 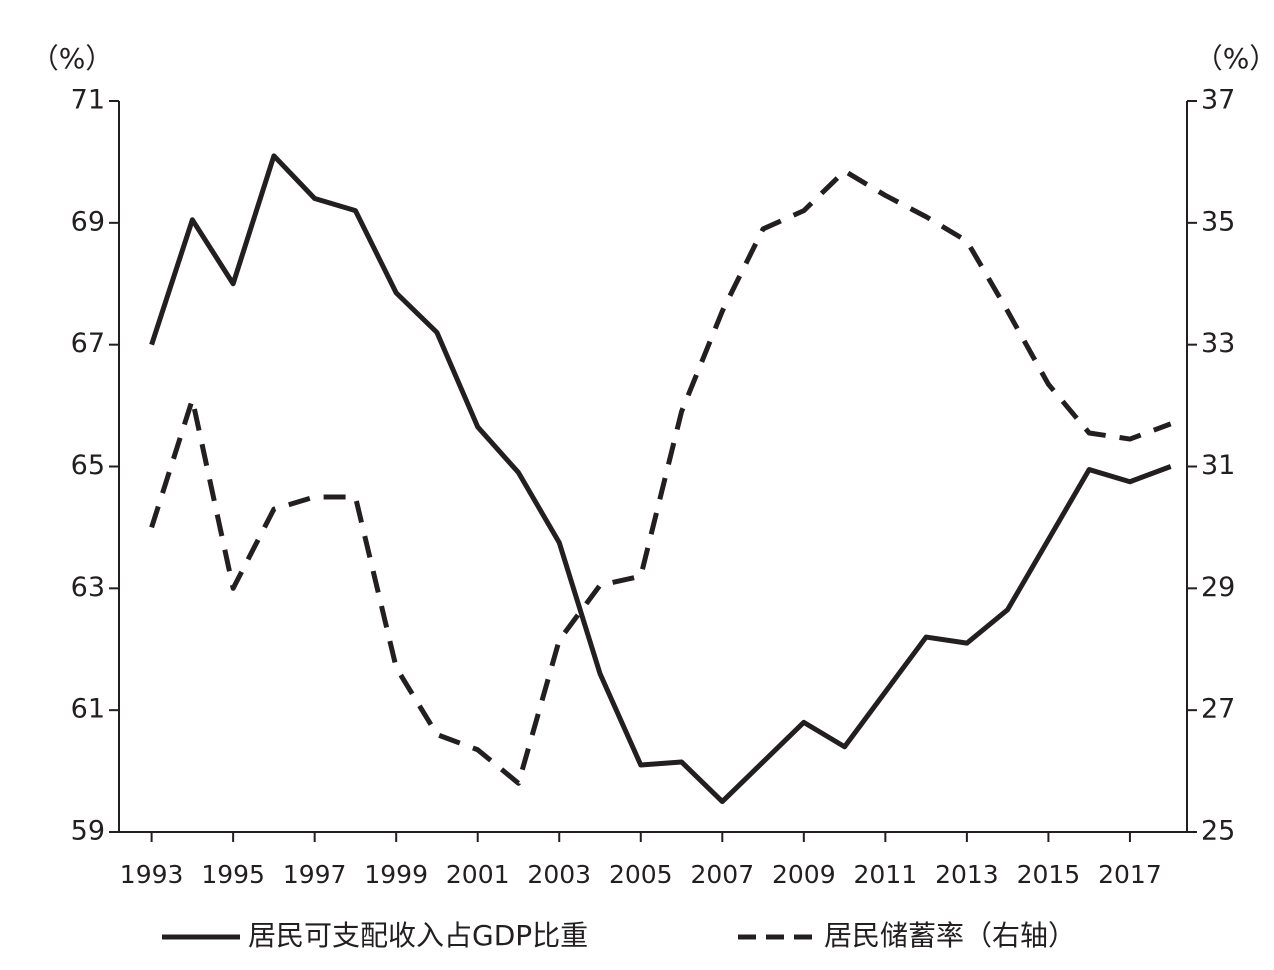 I want to click on y-unit: （%）, so click(x=72, y=58).